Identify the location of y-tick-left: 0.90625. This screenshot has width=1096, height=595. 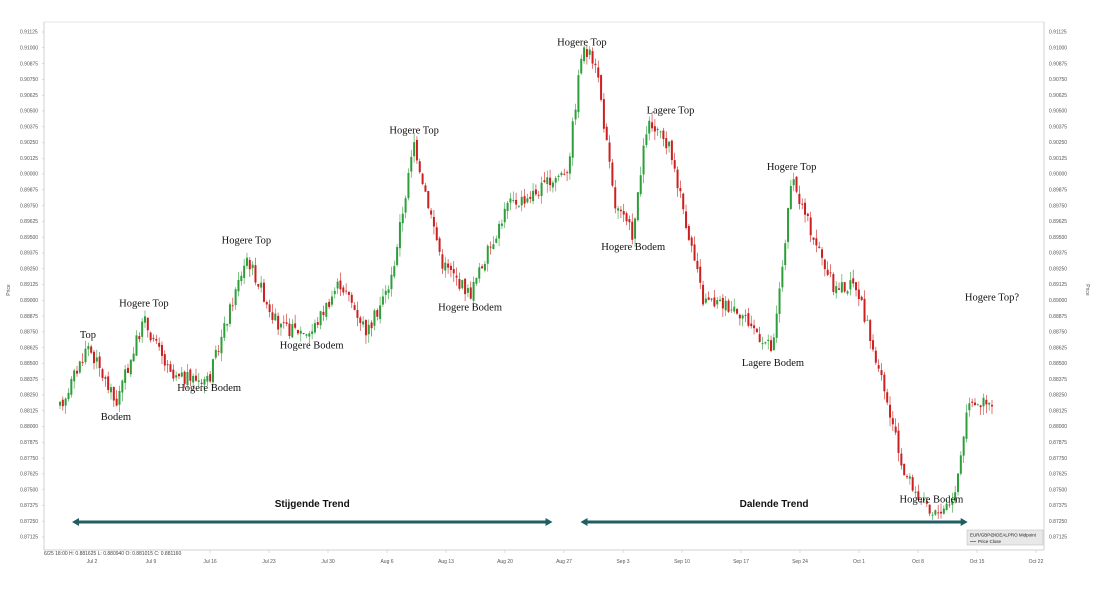
(29, 96).